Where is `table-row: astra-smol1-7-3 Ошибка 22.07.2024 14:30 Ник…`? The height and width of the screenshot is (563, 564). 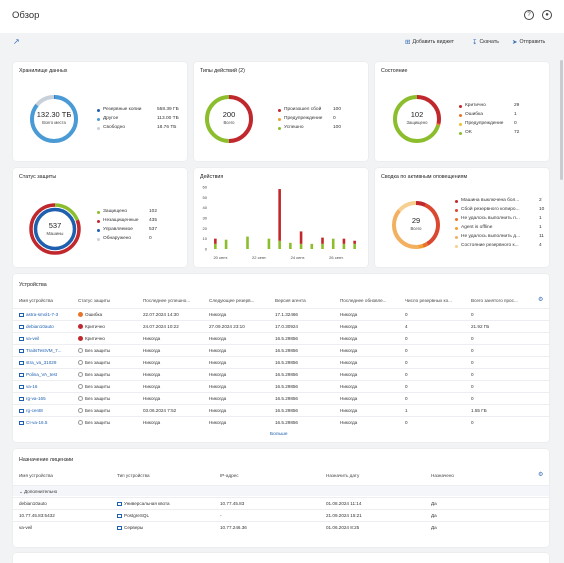
table-row: astra-smol1-7-3 Ошибка 22.07.2024 14:30 Ник… is located at coordinates (281, 313).